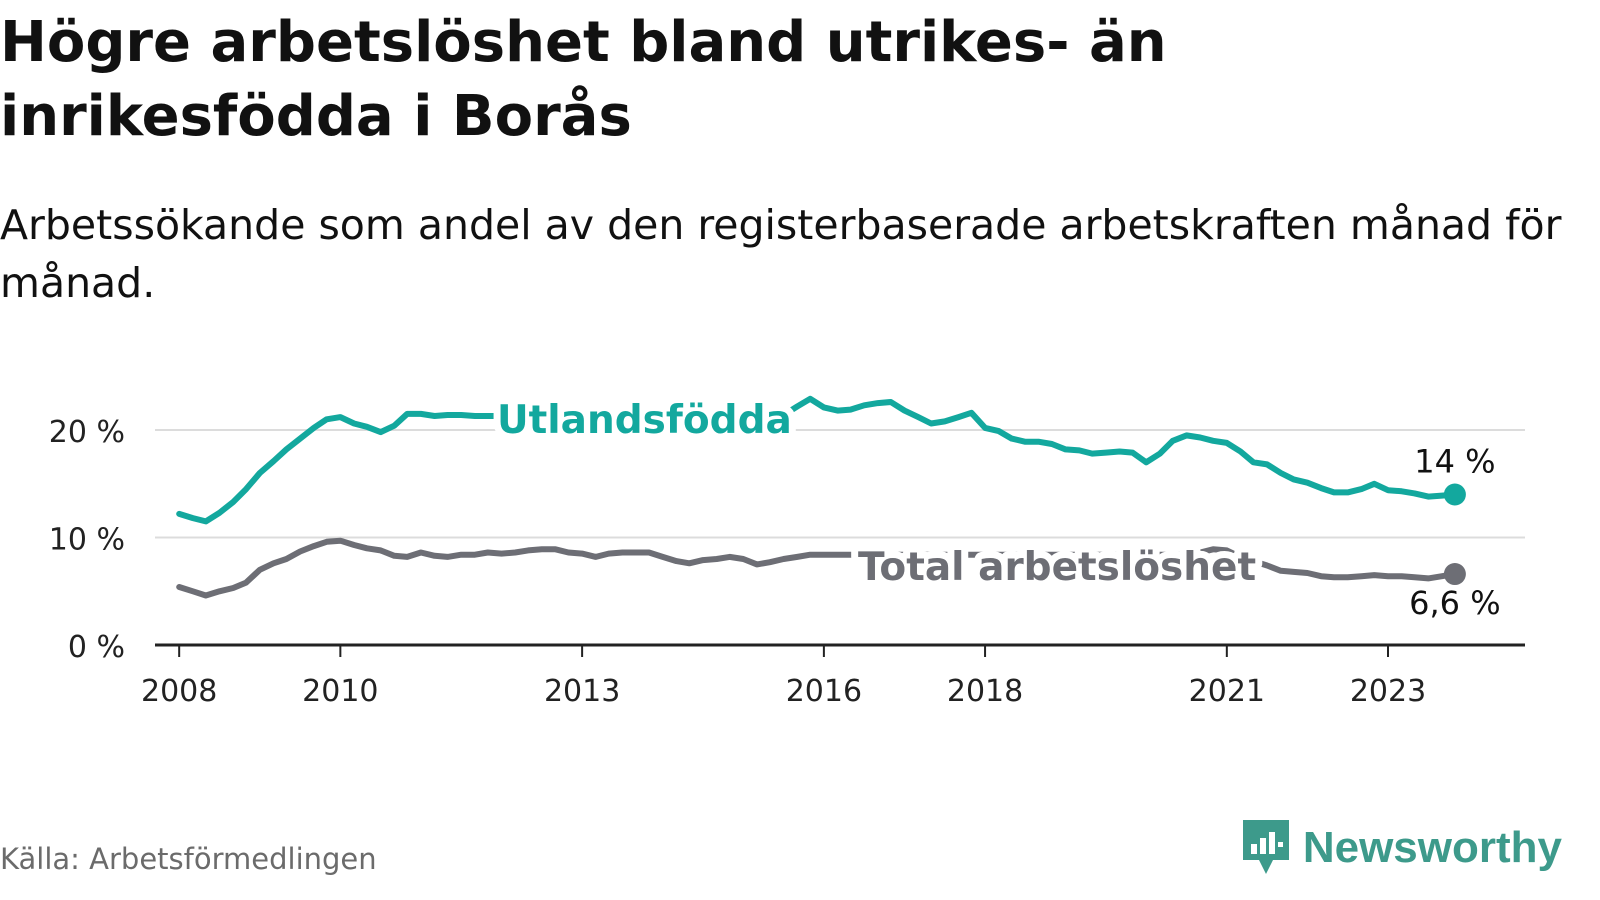 The width and height of the screenshot is (1600, 900). I want to click on end-point-total, so click(1454, 574).